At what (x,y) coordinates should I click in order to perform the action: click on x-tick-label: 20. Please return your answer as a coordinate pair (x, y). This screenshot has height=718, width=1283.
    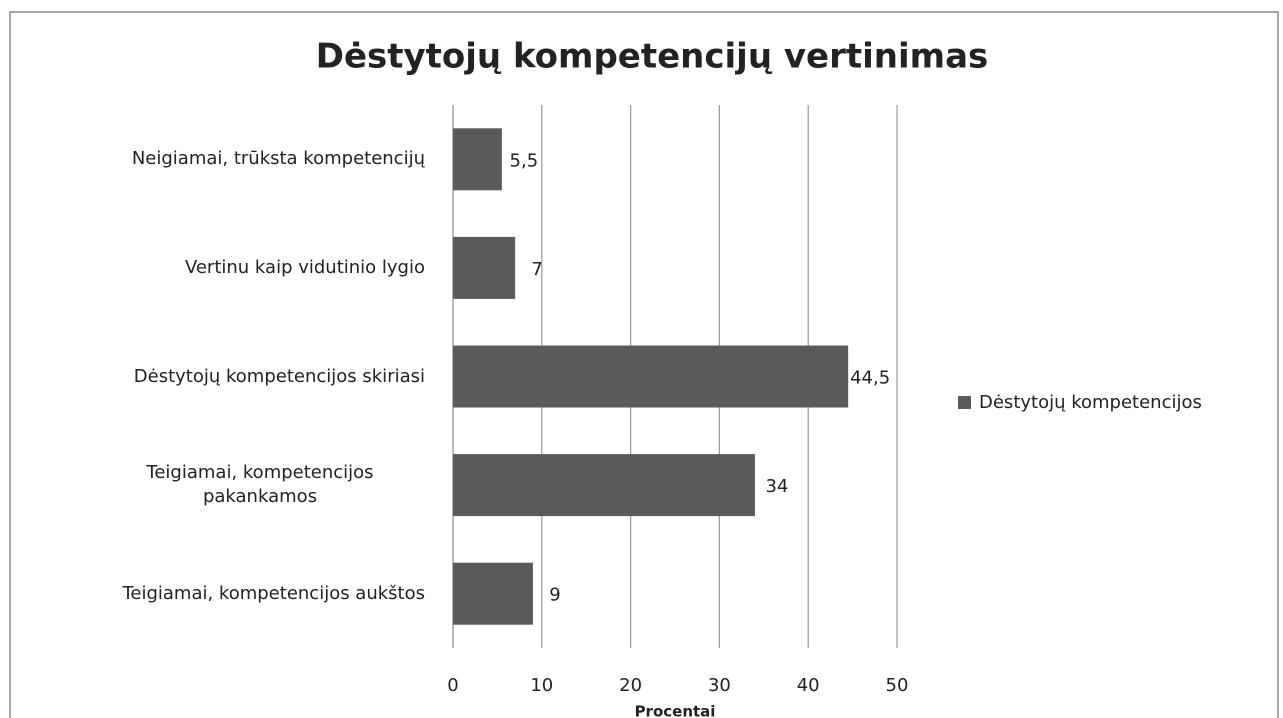
    Looking at the image, I should click on (630, 685).